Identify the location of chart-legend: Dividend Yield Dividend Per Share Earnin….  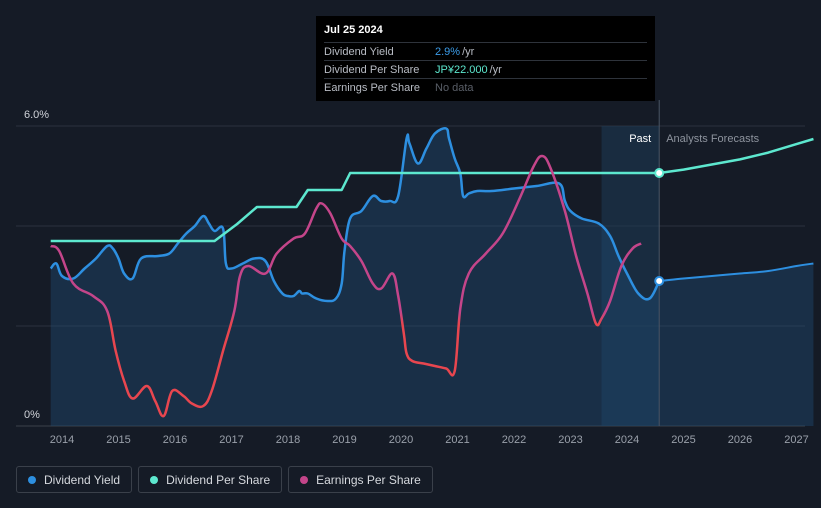
(224, 479).